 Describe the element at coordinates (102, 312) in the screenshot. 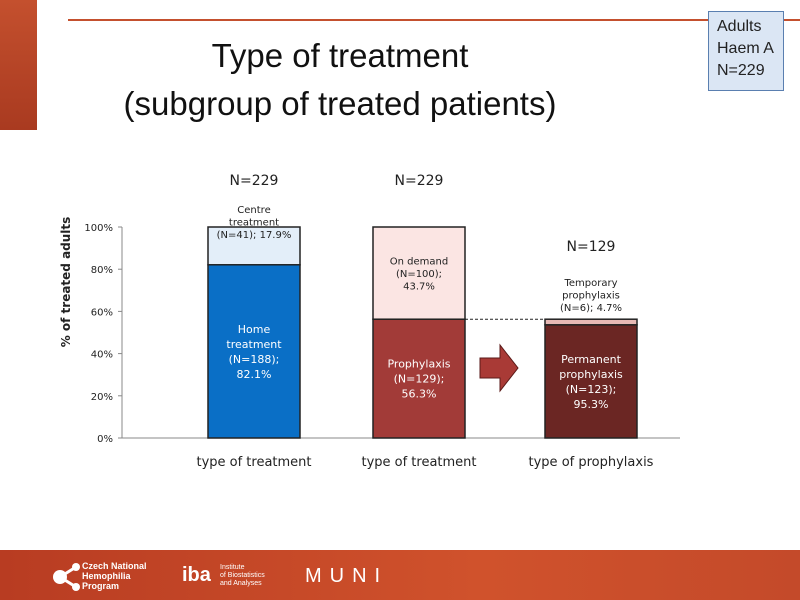

I see `y-tick-label: 60%` at that location.